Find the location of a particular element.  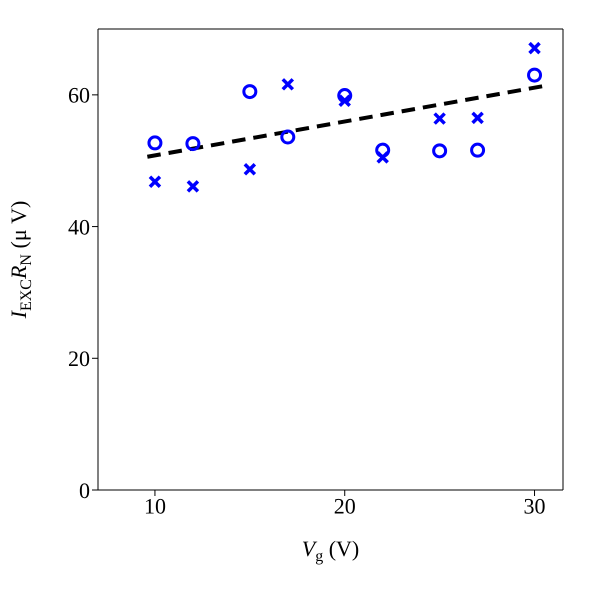

y-tick-label: 20 is located at coordinates (79, 359).